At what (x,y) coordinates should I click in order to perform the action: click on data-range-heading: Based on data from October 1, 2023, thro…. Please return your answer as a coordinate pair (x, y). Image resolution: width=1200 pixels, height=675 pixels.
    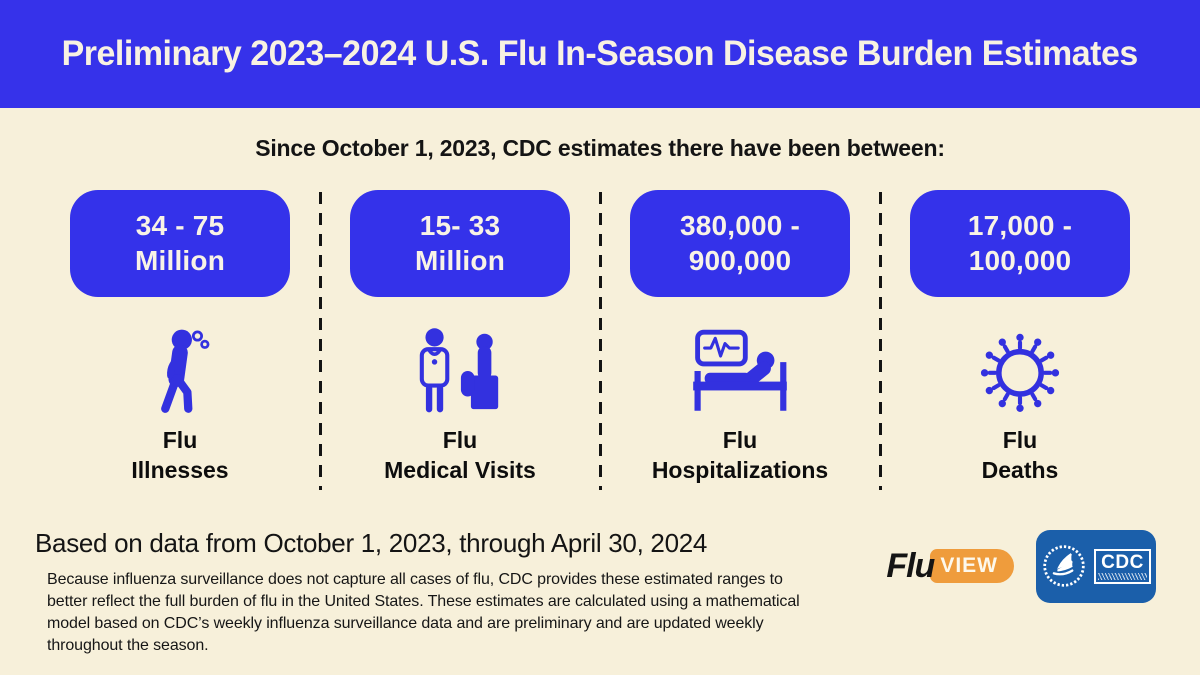
    Looking at the image, I should click on (371, 543).